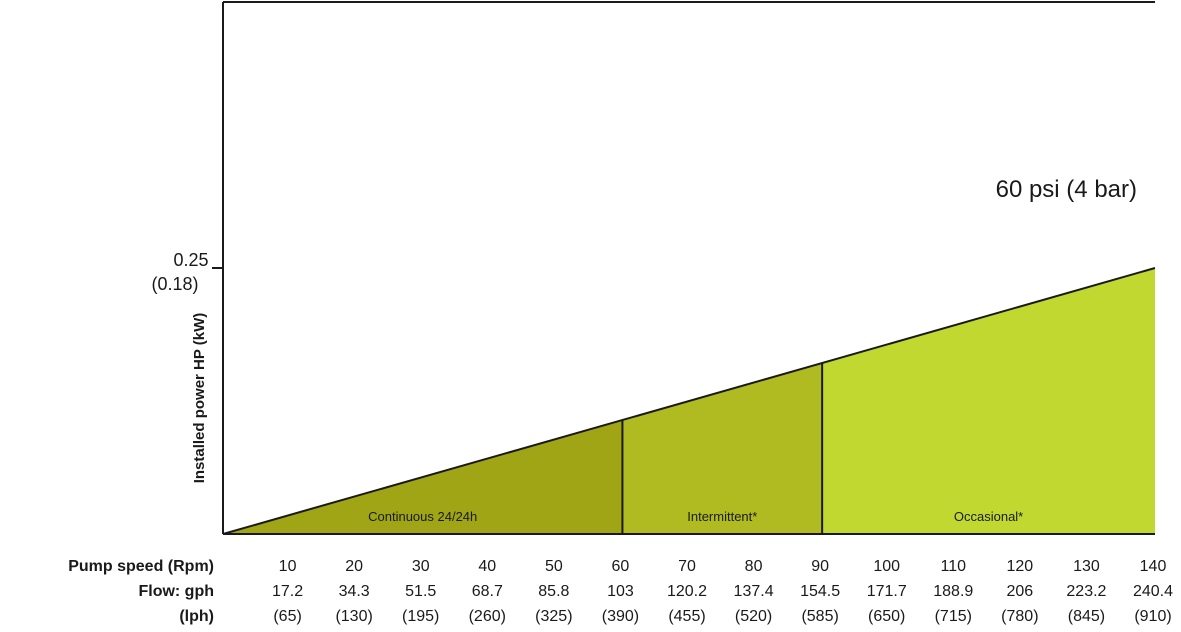  Describe the element at coordinates (553, 616) in the screenshot. I see `x-tick-label-r3-5: (325)` at that location.